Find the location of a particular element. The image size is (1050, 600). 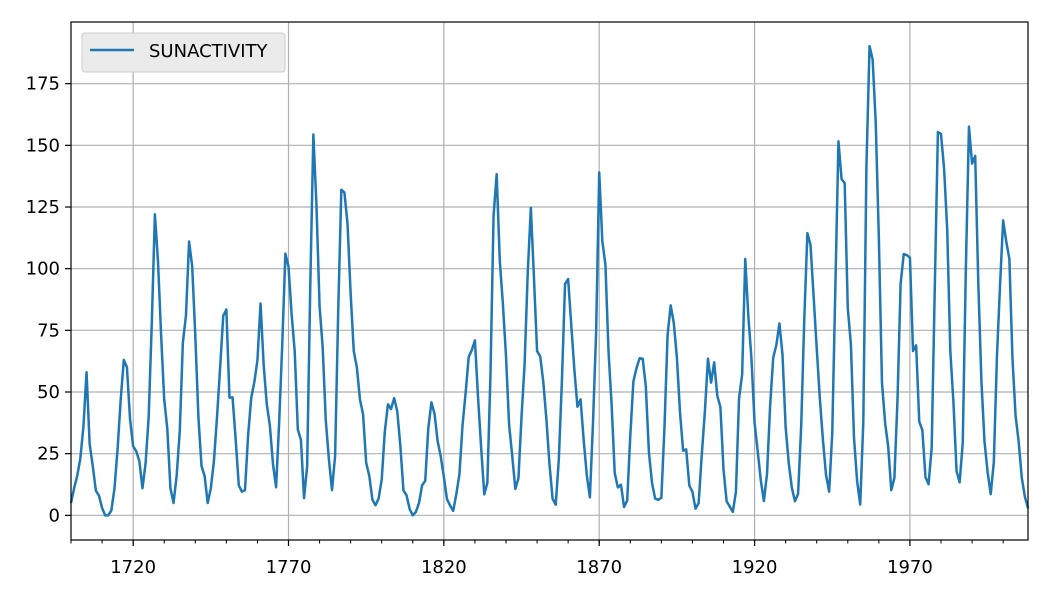

x-tick-label: 1720 is located at coordinates (133, 567).